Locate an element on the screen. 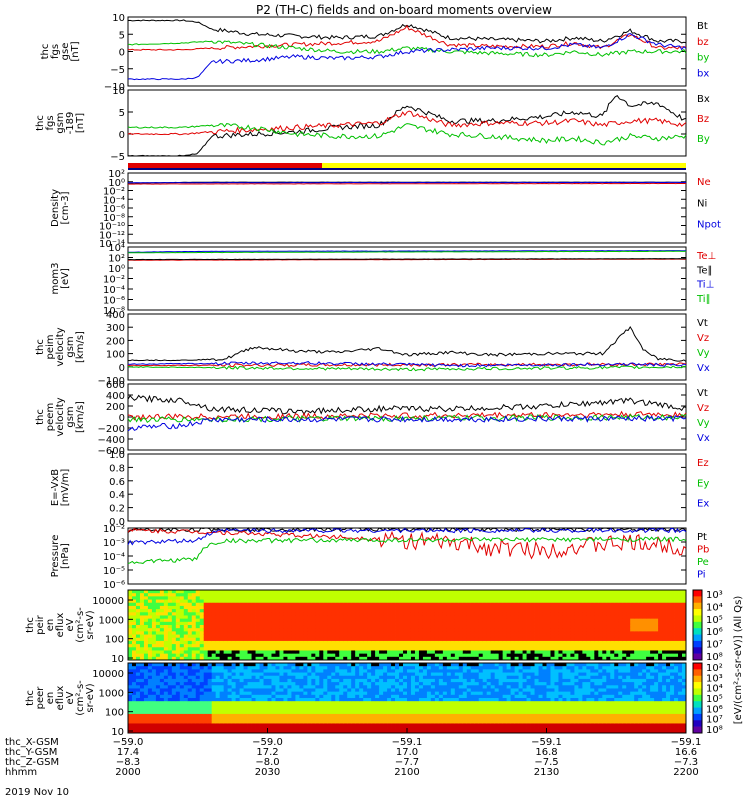 This screenshot has height=800, width=750. legend-pb: Pb is located at coordinates (703, 550).